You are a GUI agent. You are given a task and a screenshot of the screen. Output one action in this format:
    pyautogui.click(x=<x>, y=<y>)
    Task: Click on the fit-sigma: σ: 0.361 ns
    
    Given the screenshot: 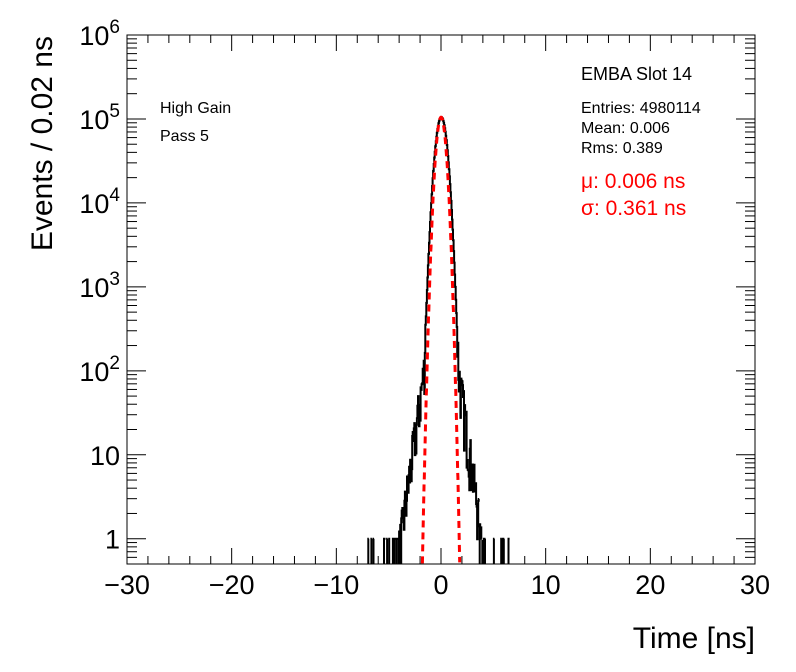 What is the action you would take?
    pyautogui.click(x=633, y=208)
    